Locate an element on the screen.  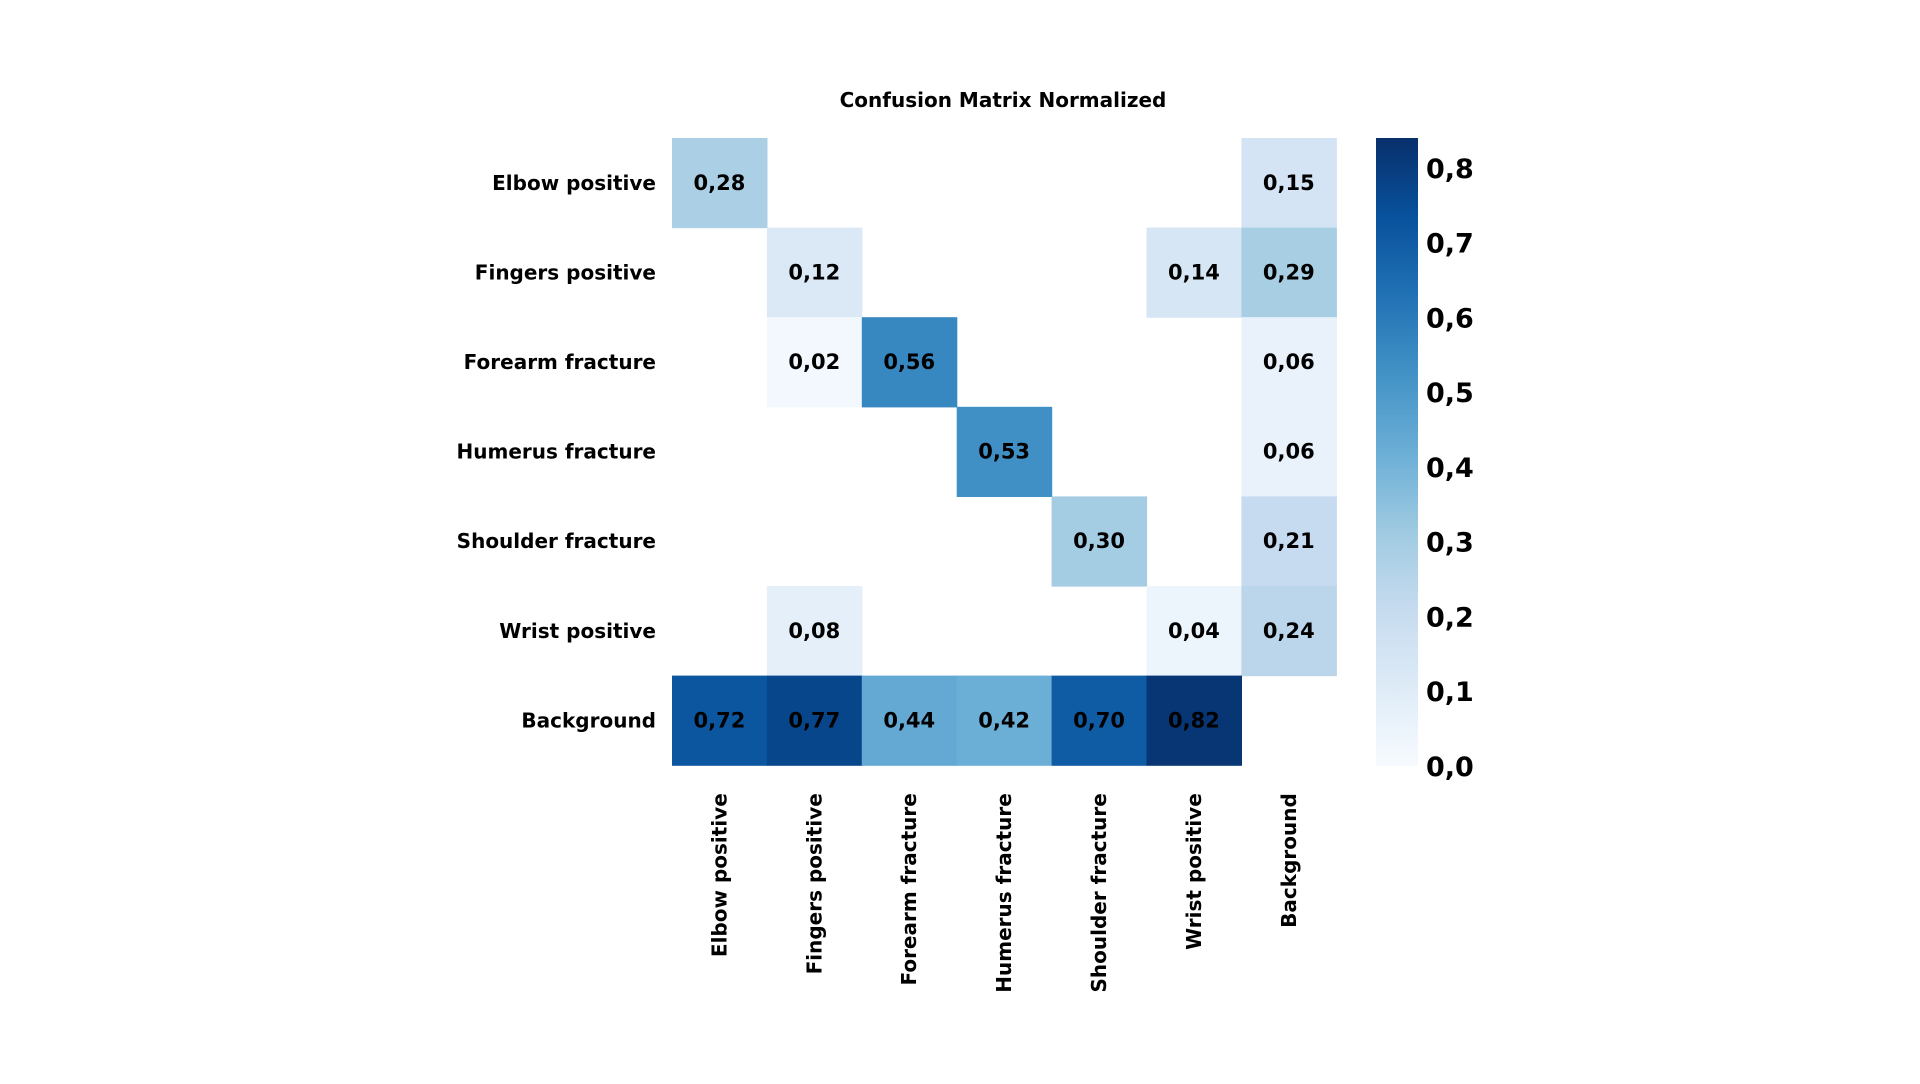
heatmap-cell-forearm-fracture-fingers-positive is located at coordinates (814, 362).